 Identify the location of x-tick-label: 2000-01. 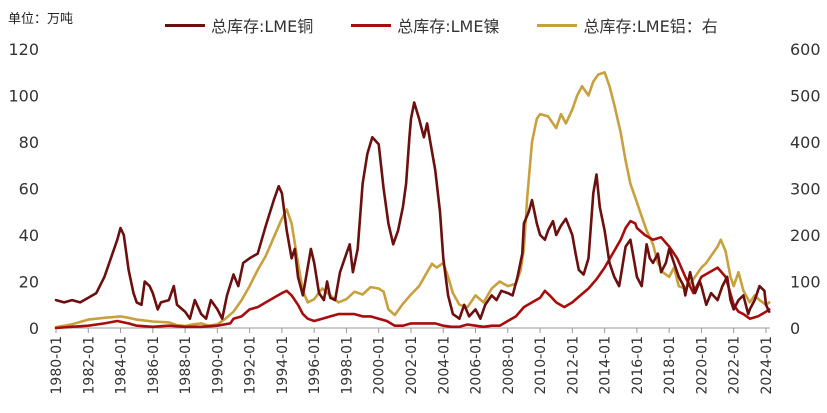
(380, 365).